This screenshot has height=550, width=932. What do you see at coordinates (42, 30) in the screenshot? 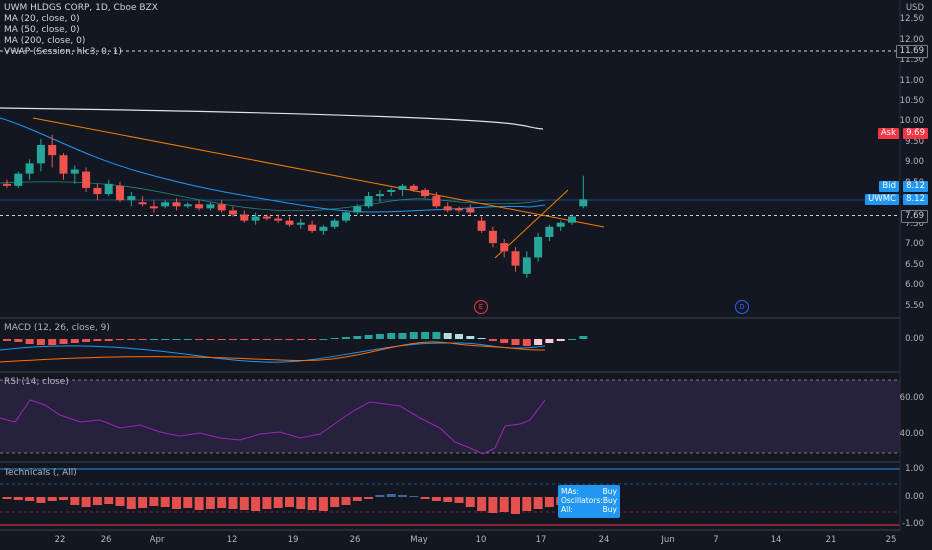
I see `legend-ma50: MA (50, close, 0)` at bounding box center [42, 30].